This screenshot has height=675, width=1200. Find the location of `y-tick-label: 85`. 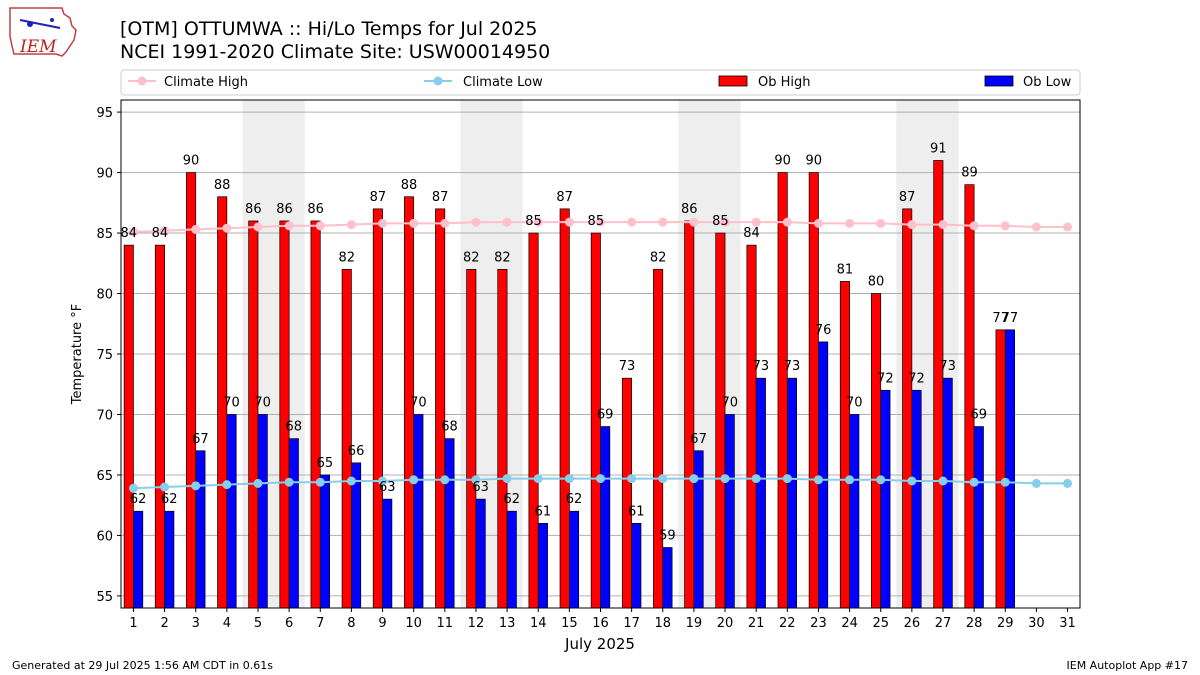

y-tick-label: 85 is located at coordinates (104, 234).